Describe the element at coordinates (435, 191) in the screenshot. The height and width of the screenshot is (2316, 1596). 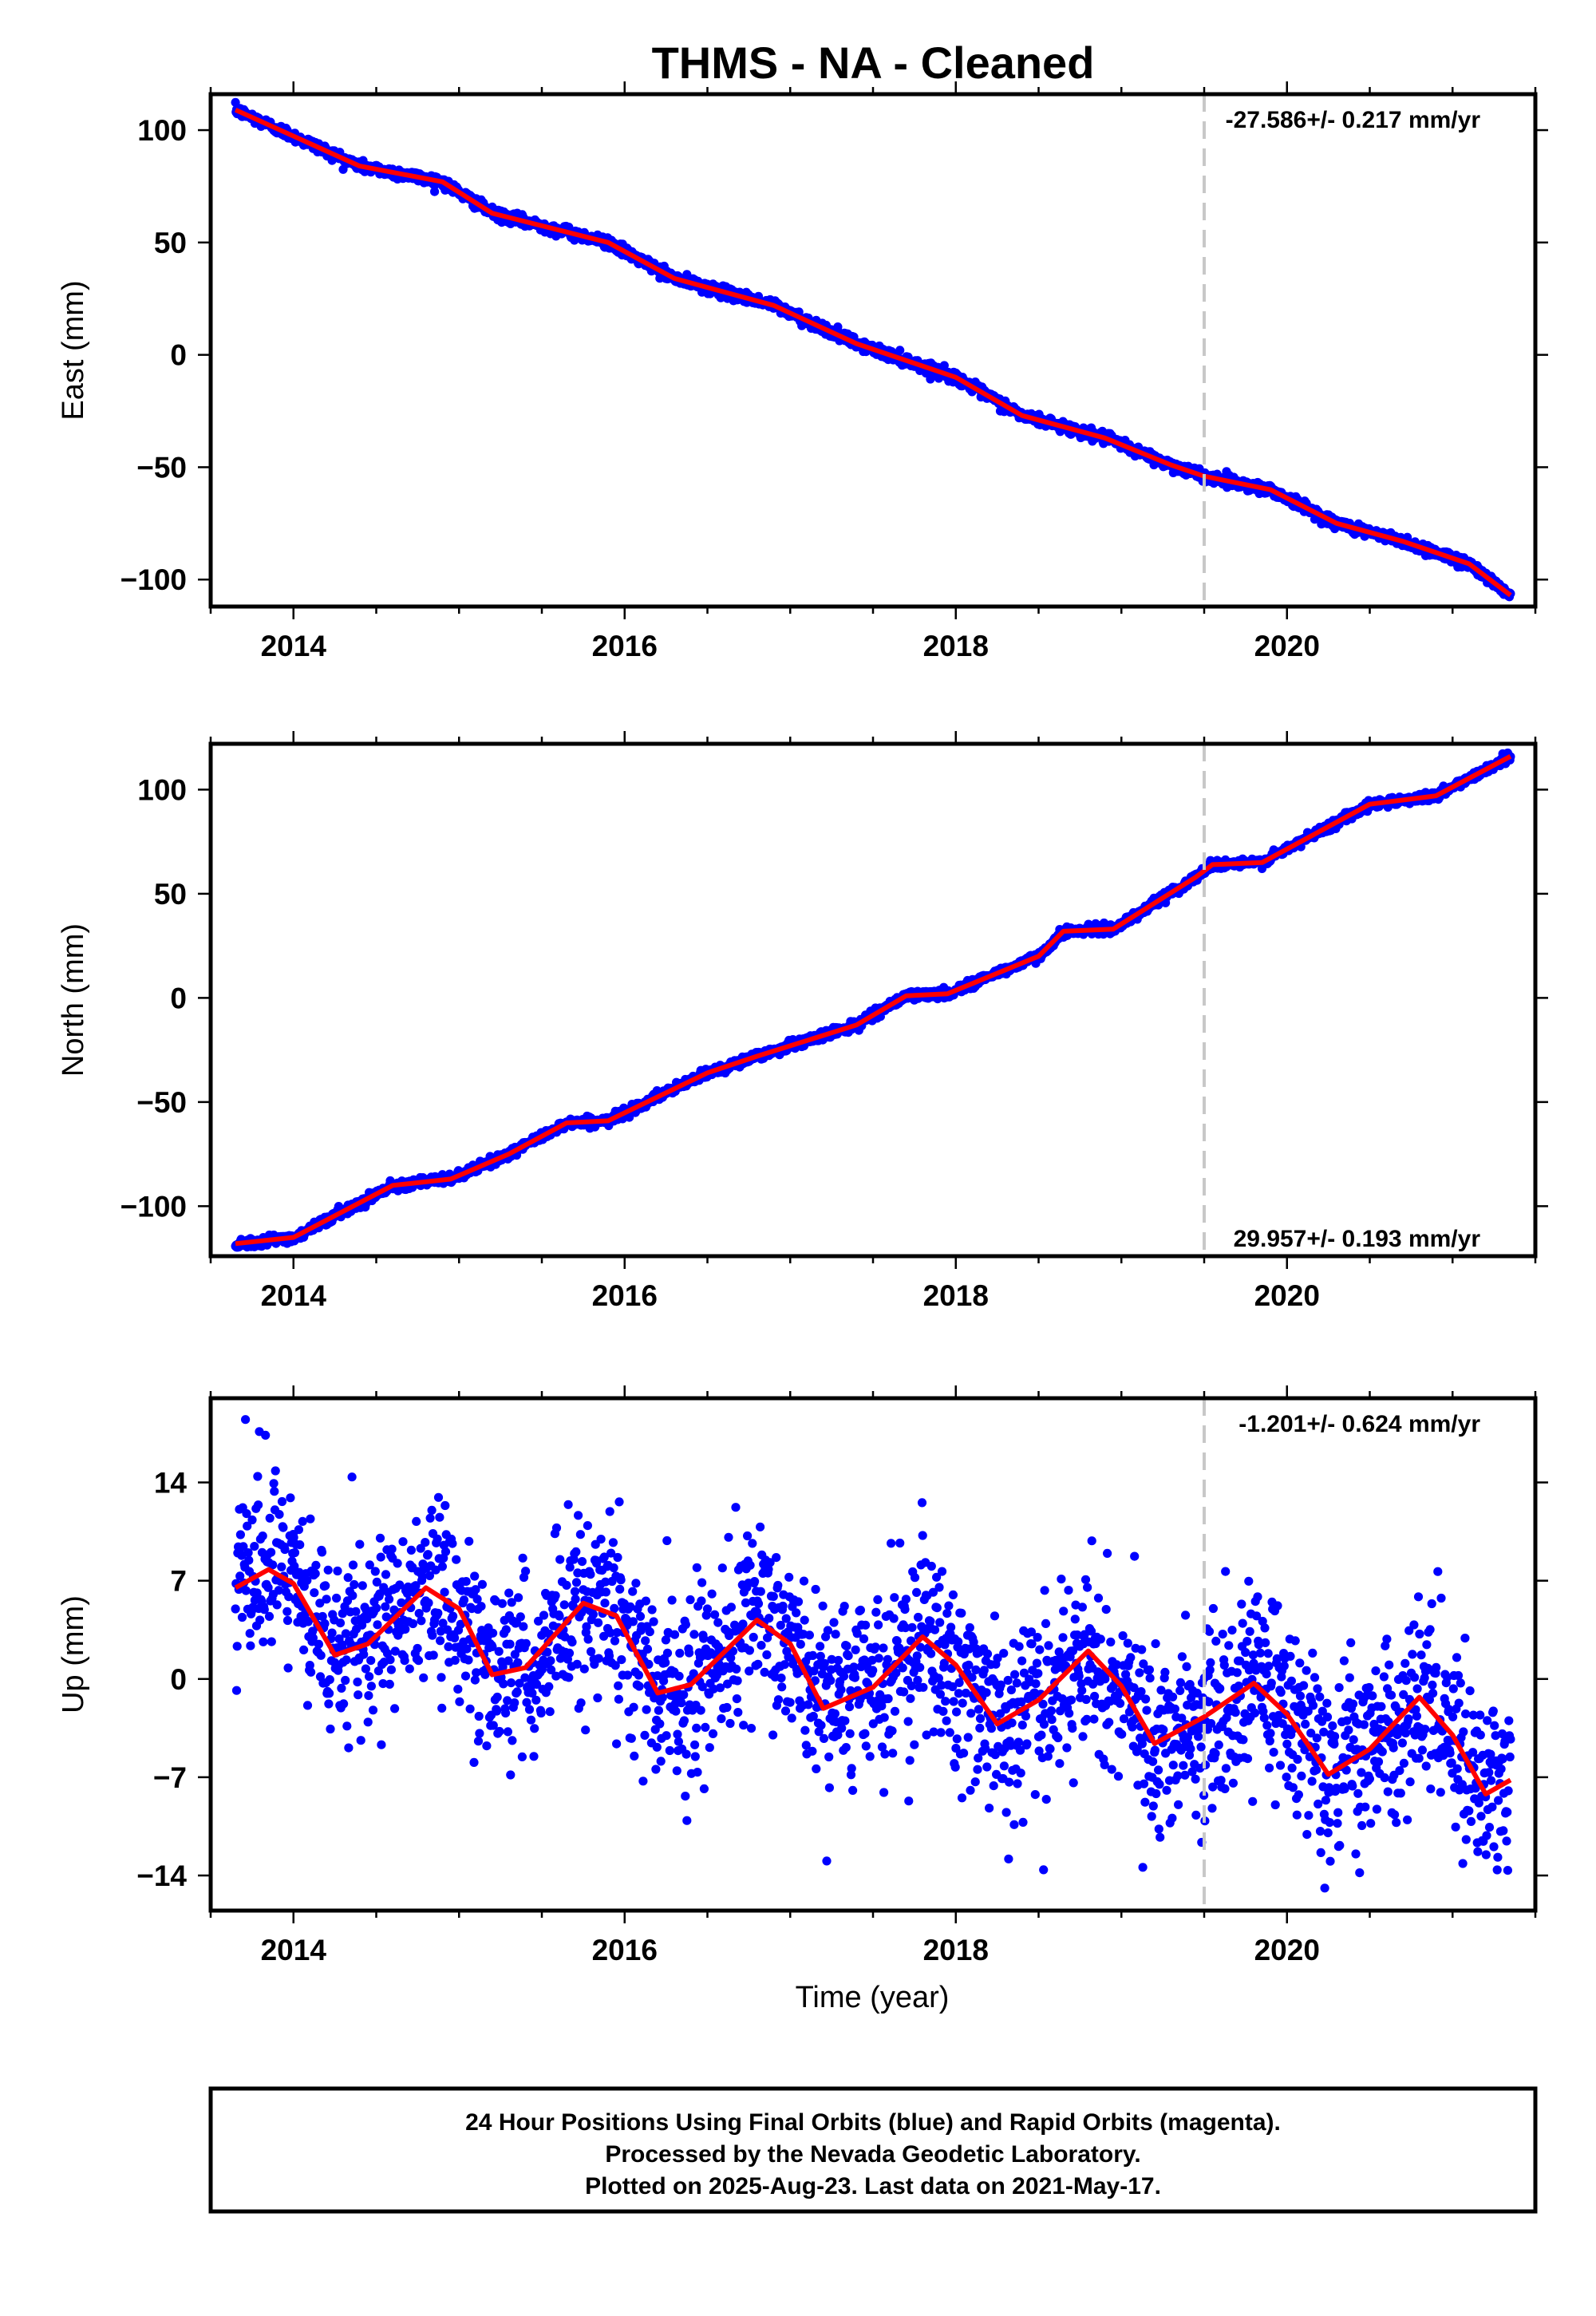
I see `east-data-point` at that location.